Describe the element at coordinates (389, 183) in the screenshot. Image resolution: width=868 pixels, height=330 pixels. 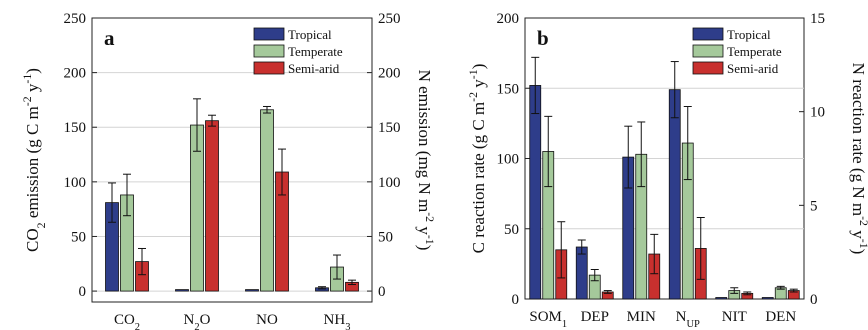
I see `y-tick-label-right: 100` at that location.